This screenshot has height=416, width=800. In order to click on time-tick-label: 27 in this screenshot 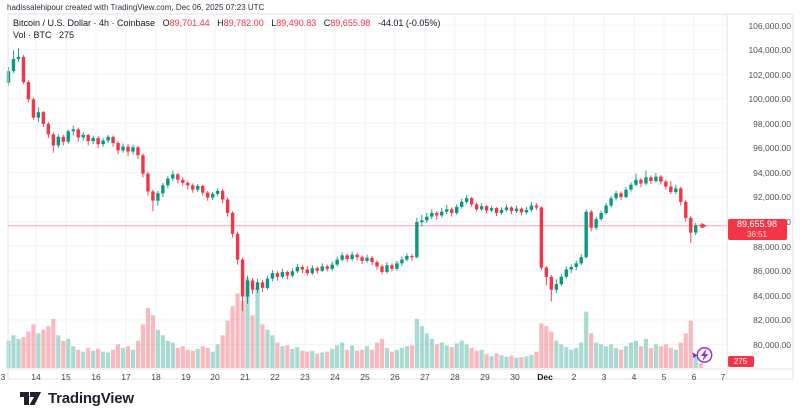, I will do `click(425, 377)`.